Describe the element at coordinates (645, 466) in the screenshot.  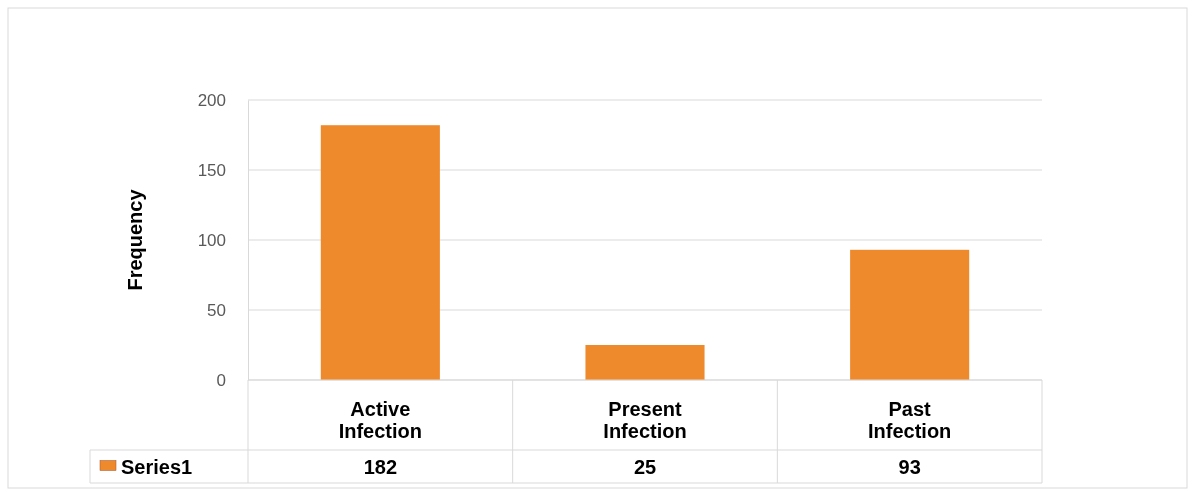
I see `data-label: 25` at that location.